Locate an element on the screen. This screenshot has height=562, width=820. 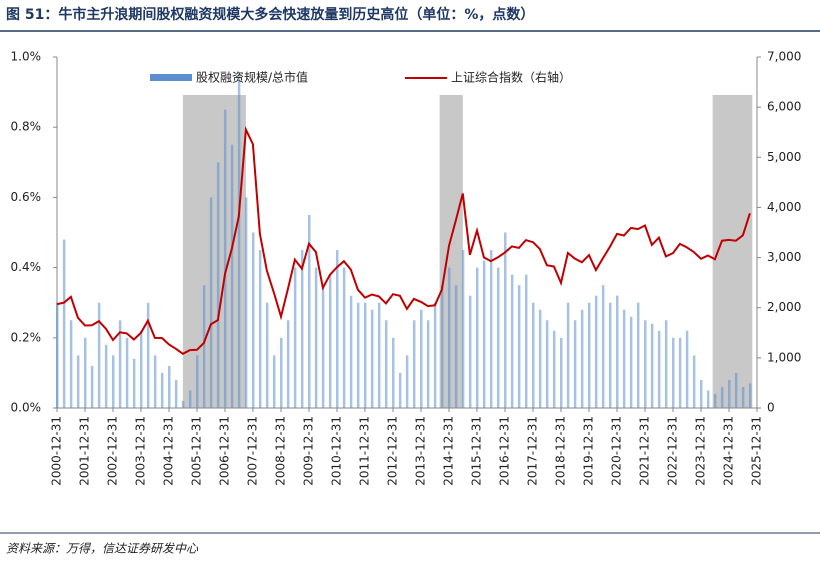
y2-tick-label: 3,000 is located at coordinates (784, 257).